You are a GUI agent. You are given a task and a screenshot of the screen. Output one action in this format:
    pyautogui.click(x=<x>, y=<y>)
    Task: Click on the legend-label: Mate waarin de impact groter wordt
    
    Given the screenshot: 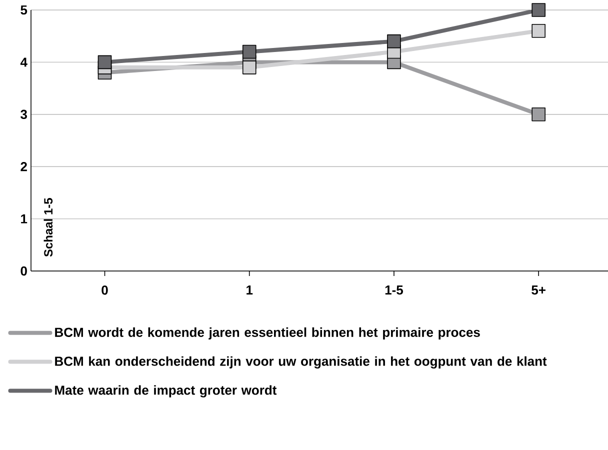 What is the action you would take?
    pyautogui.click(x=166, y=391)
    